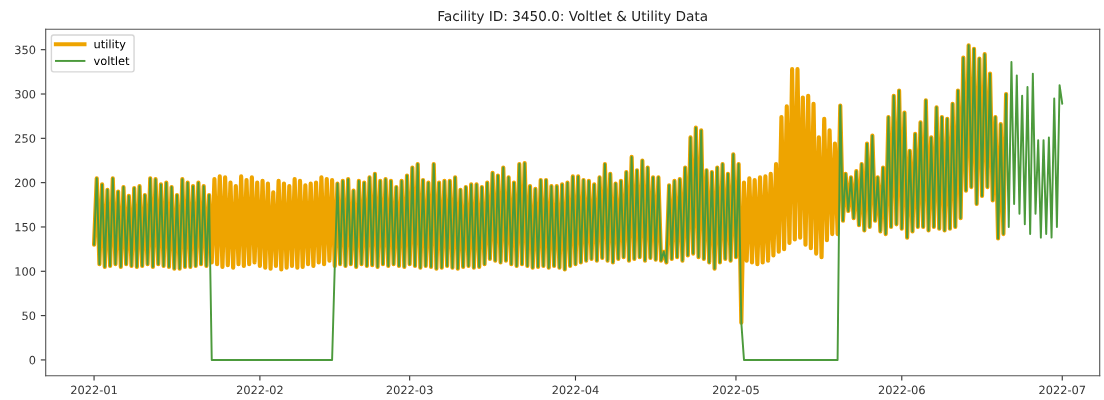  I want to click on y-tick-label: 150, so click(25, 227).